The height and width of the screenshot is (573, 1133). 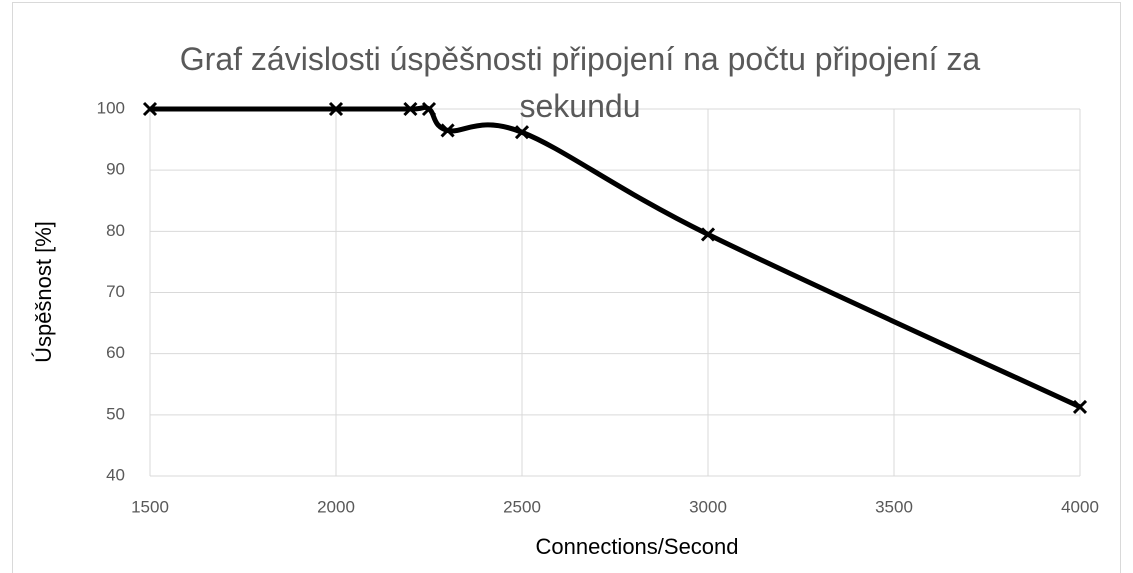 What do you see at coordinates (522, 506) in the screenshot?
I see `x-tick-label: 2500` at bounding box center [522, 506].